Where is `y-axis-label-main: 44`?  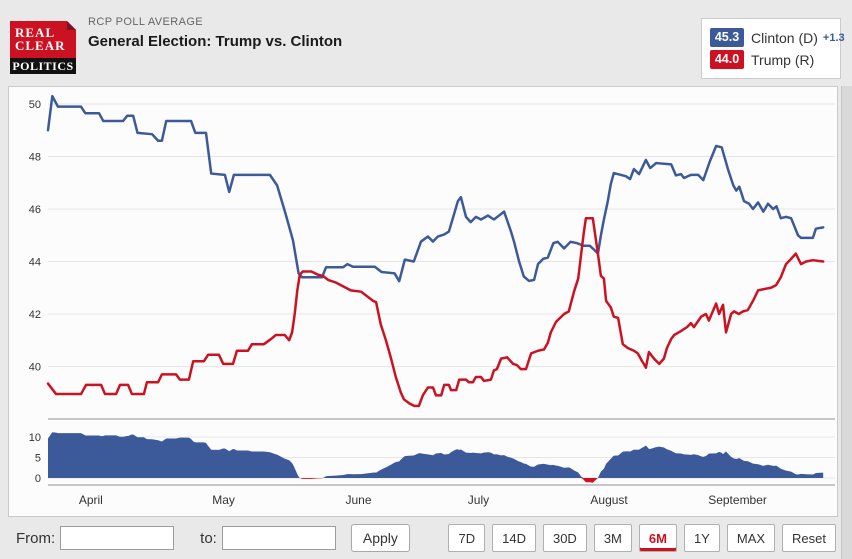 y-axis-label-main: 44 is located at coordinates (35, 263).